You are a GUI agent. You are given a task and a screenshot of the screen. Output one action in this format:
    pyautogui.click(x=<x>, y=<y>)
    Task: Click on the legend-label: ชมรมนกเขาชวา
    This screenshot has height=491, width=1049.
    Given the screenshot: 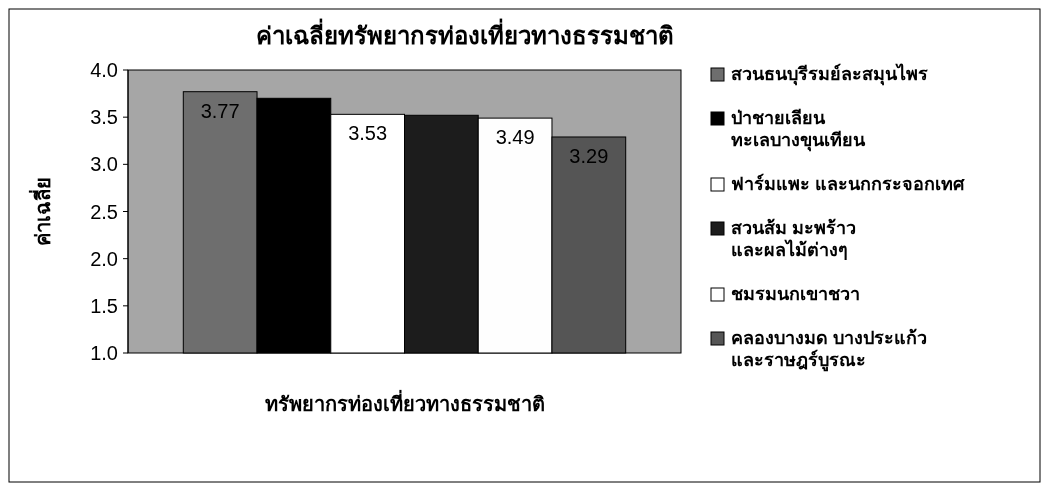 What is the action you would take?
    pyautogui.click(x=795, y=294)
    